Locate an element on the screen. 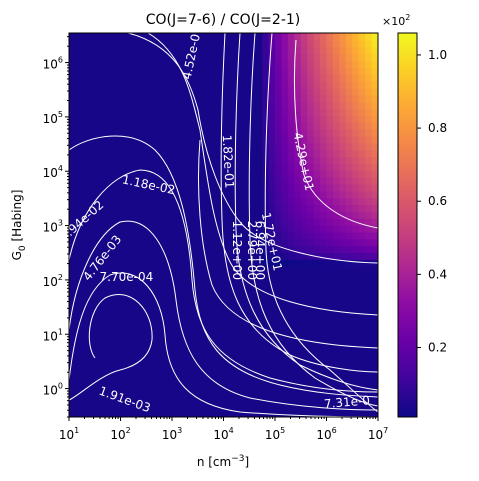 The height and width of the screenshot is (481, 479). y-tick-label: 103 is located at coordinates (53, 227).